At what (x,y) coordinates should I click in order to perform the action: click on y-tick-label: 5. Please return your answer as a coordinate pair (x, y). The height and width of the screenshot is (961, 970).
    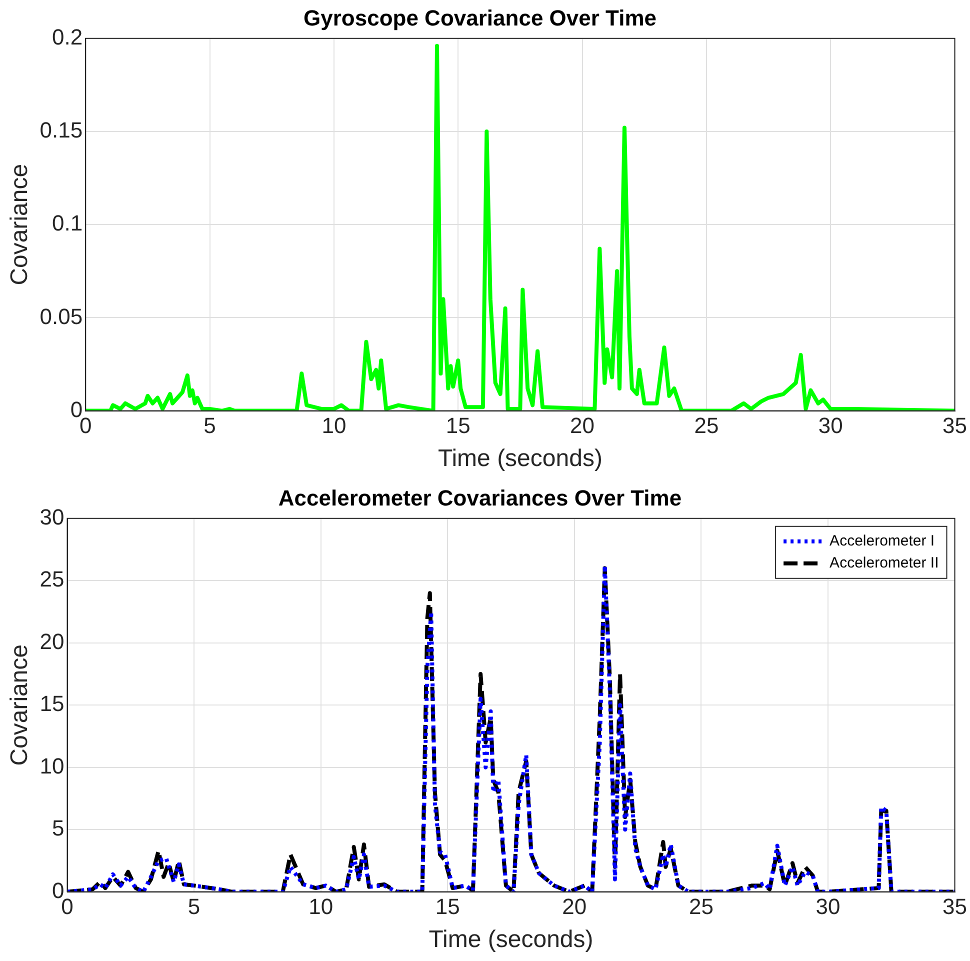
    Looking at the image, I should click on (58, 828).